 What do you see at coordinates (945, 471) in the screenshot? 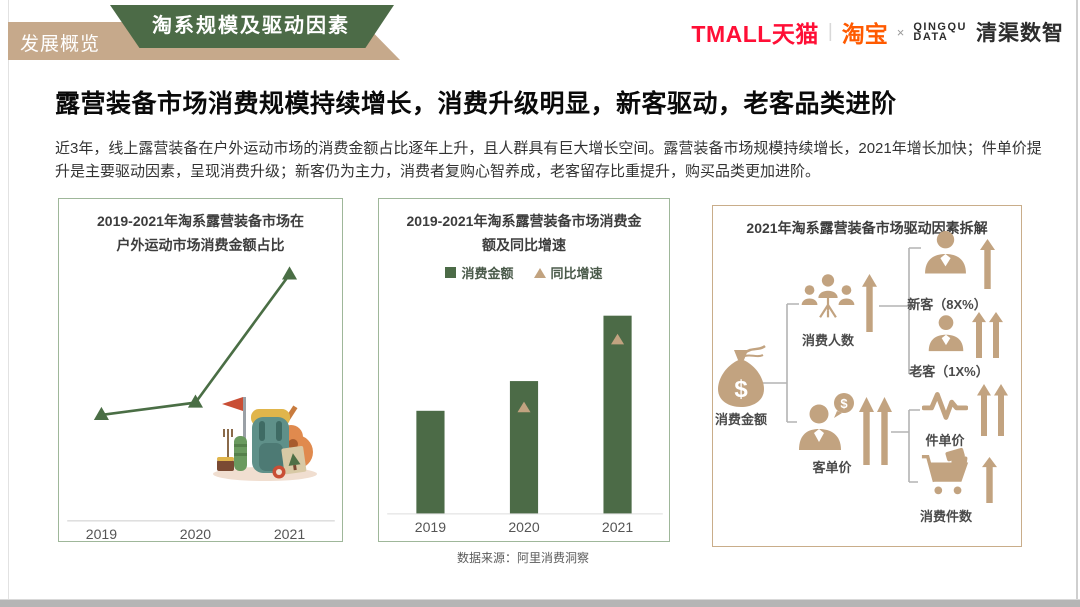
I see `cart-icon` at bounding box center [945, 471].